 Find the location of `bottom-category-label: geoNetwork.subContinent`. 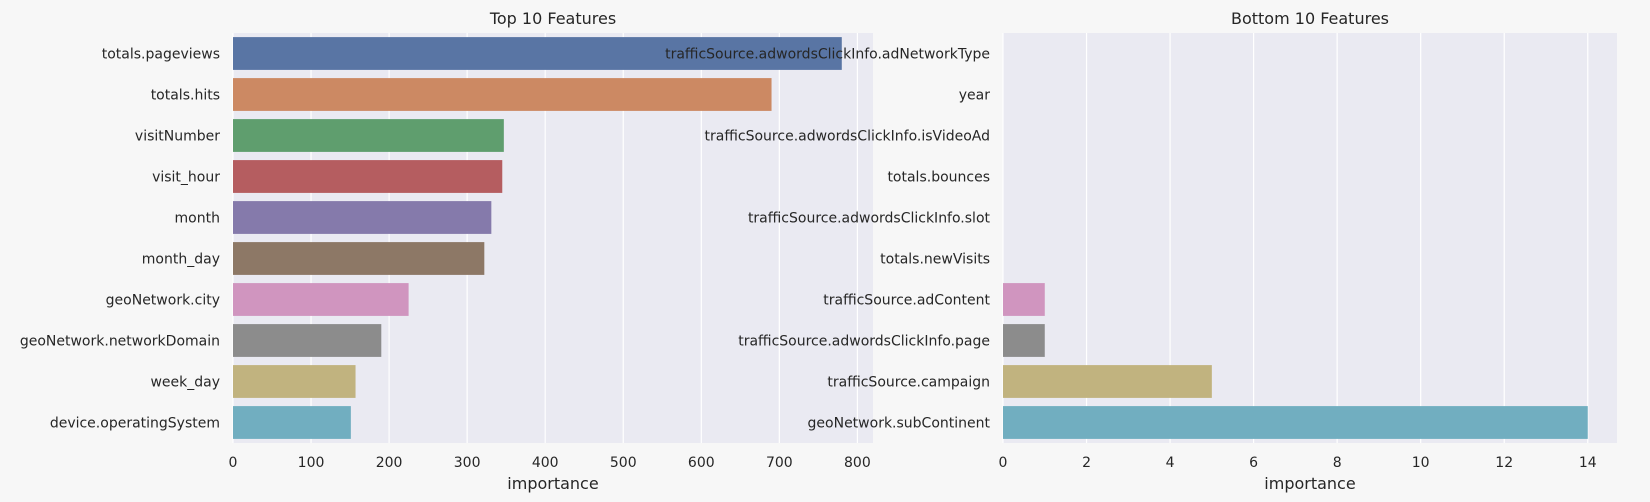

bottom-category-label: geoNetwork.subContinent is located at coordinates (899, 424).